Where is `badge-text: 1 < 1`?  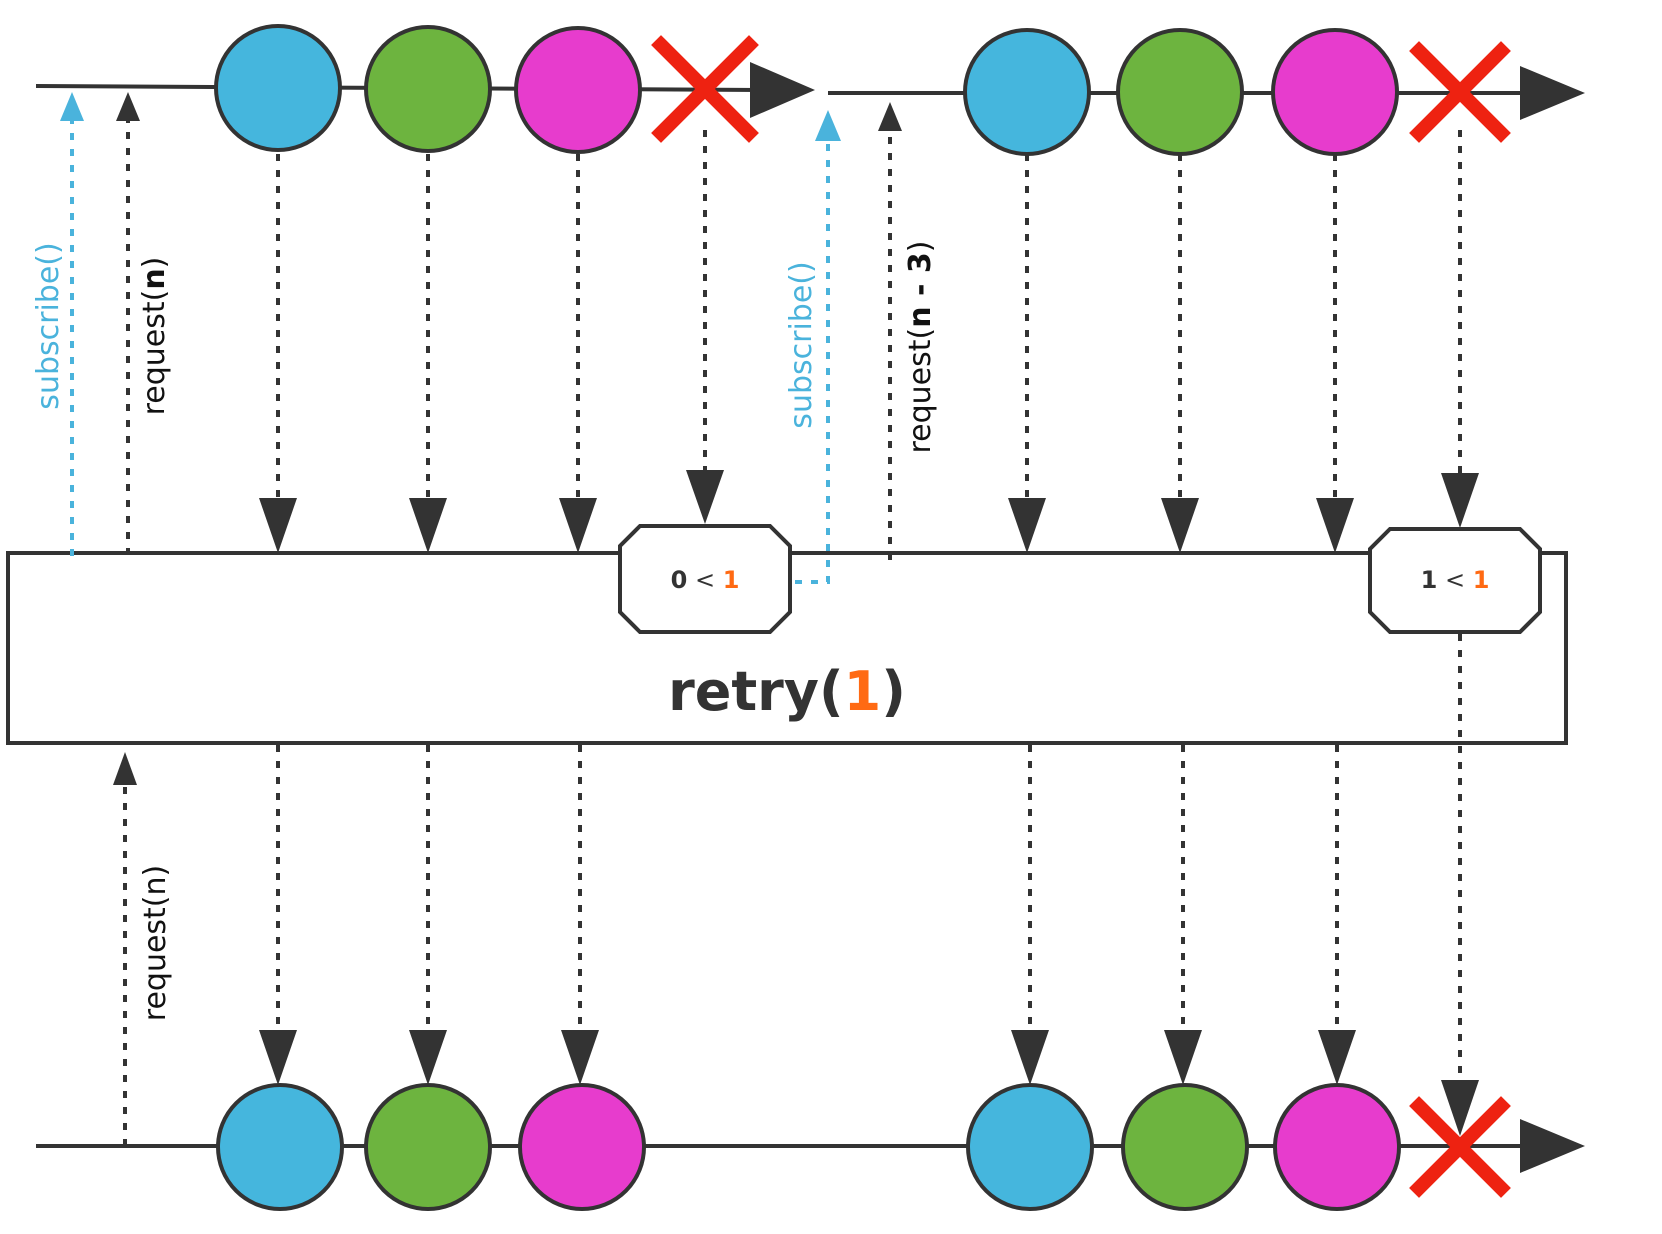
badge-text: 1 < 1 is located at coordinates (1455, 580).